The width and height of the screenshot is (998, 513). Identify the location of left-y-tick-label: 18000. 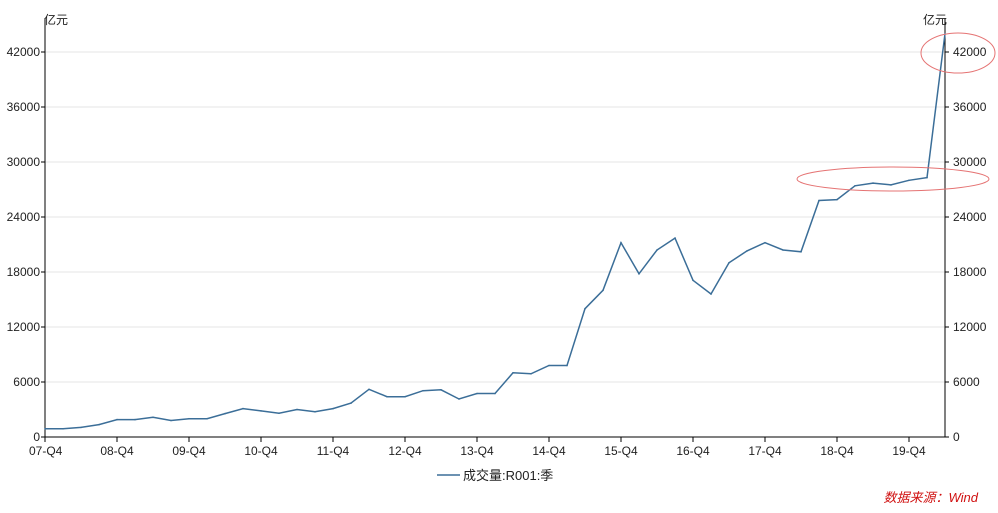
(24, 272).